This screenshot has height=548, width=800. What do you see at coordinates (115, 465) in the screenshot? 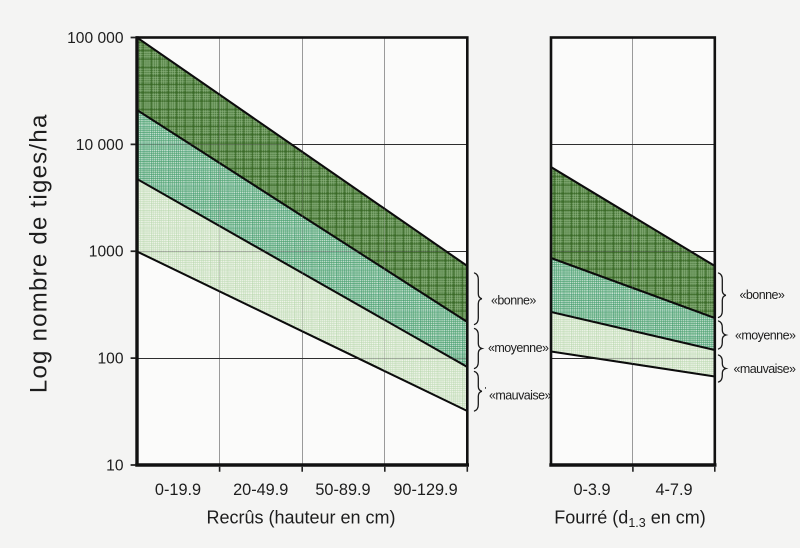
I see `svg-text: 10` at bounding box center [115, 465].